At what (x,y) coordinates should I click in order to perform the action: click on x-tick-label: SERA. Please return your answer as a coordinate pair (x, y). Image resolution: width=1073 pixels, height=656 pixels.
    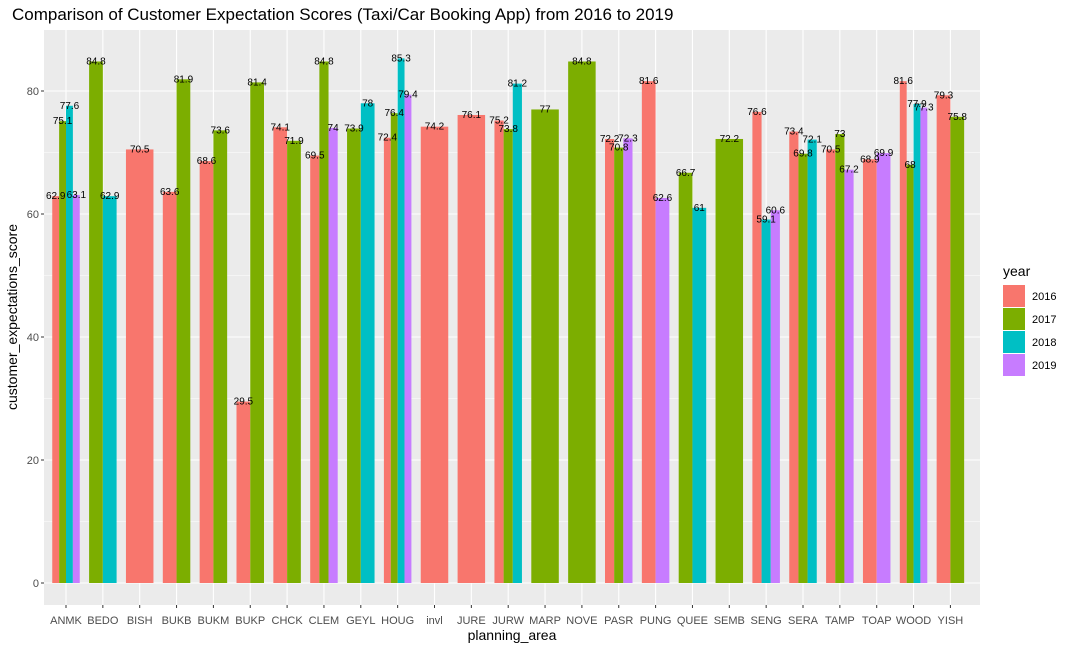
    Looking at the image, I should click on (803, 621).